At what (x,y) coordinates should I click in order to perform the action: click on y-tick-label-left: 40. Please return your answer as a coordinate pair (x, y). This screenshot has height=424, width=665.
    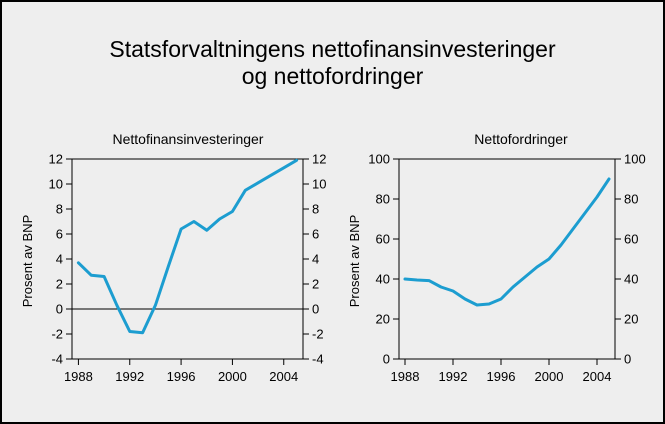
    Looking at the image, I should click on (383, 279).